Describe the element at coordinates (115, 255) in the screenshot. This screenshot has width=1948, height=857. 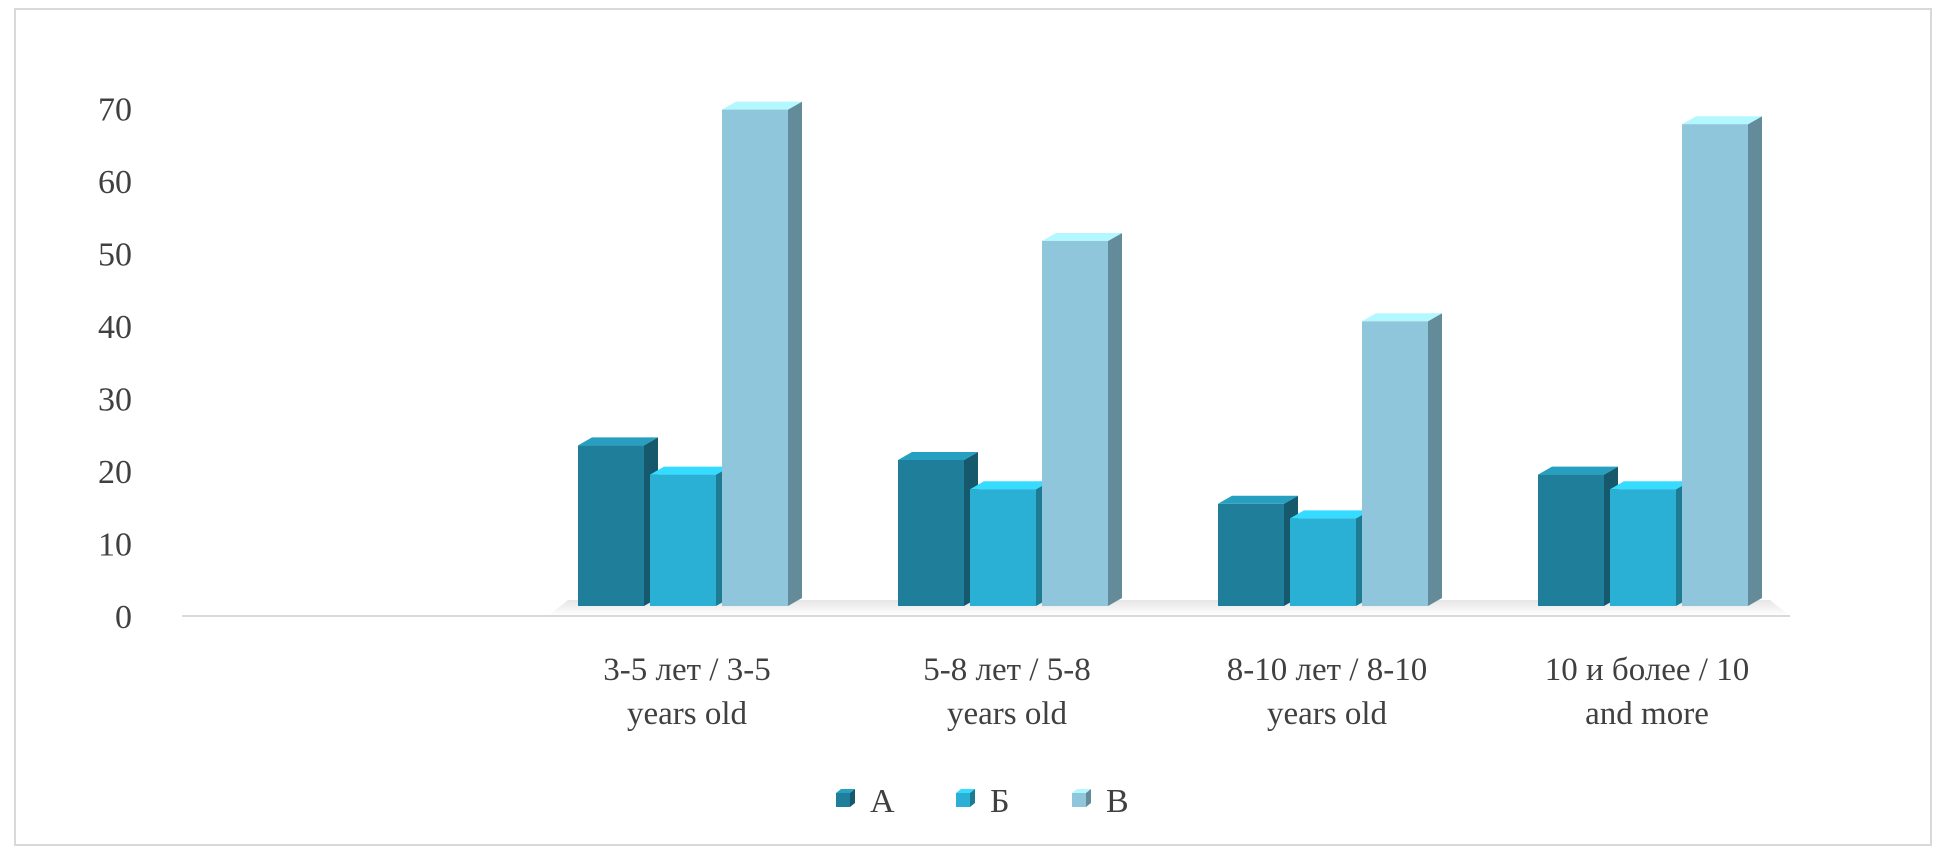
I see `y-tick-label: 50` at that location.